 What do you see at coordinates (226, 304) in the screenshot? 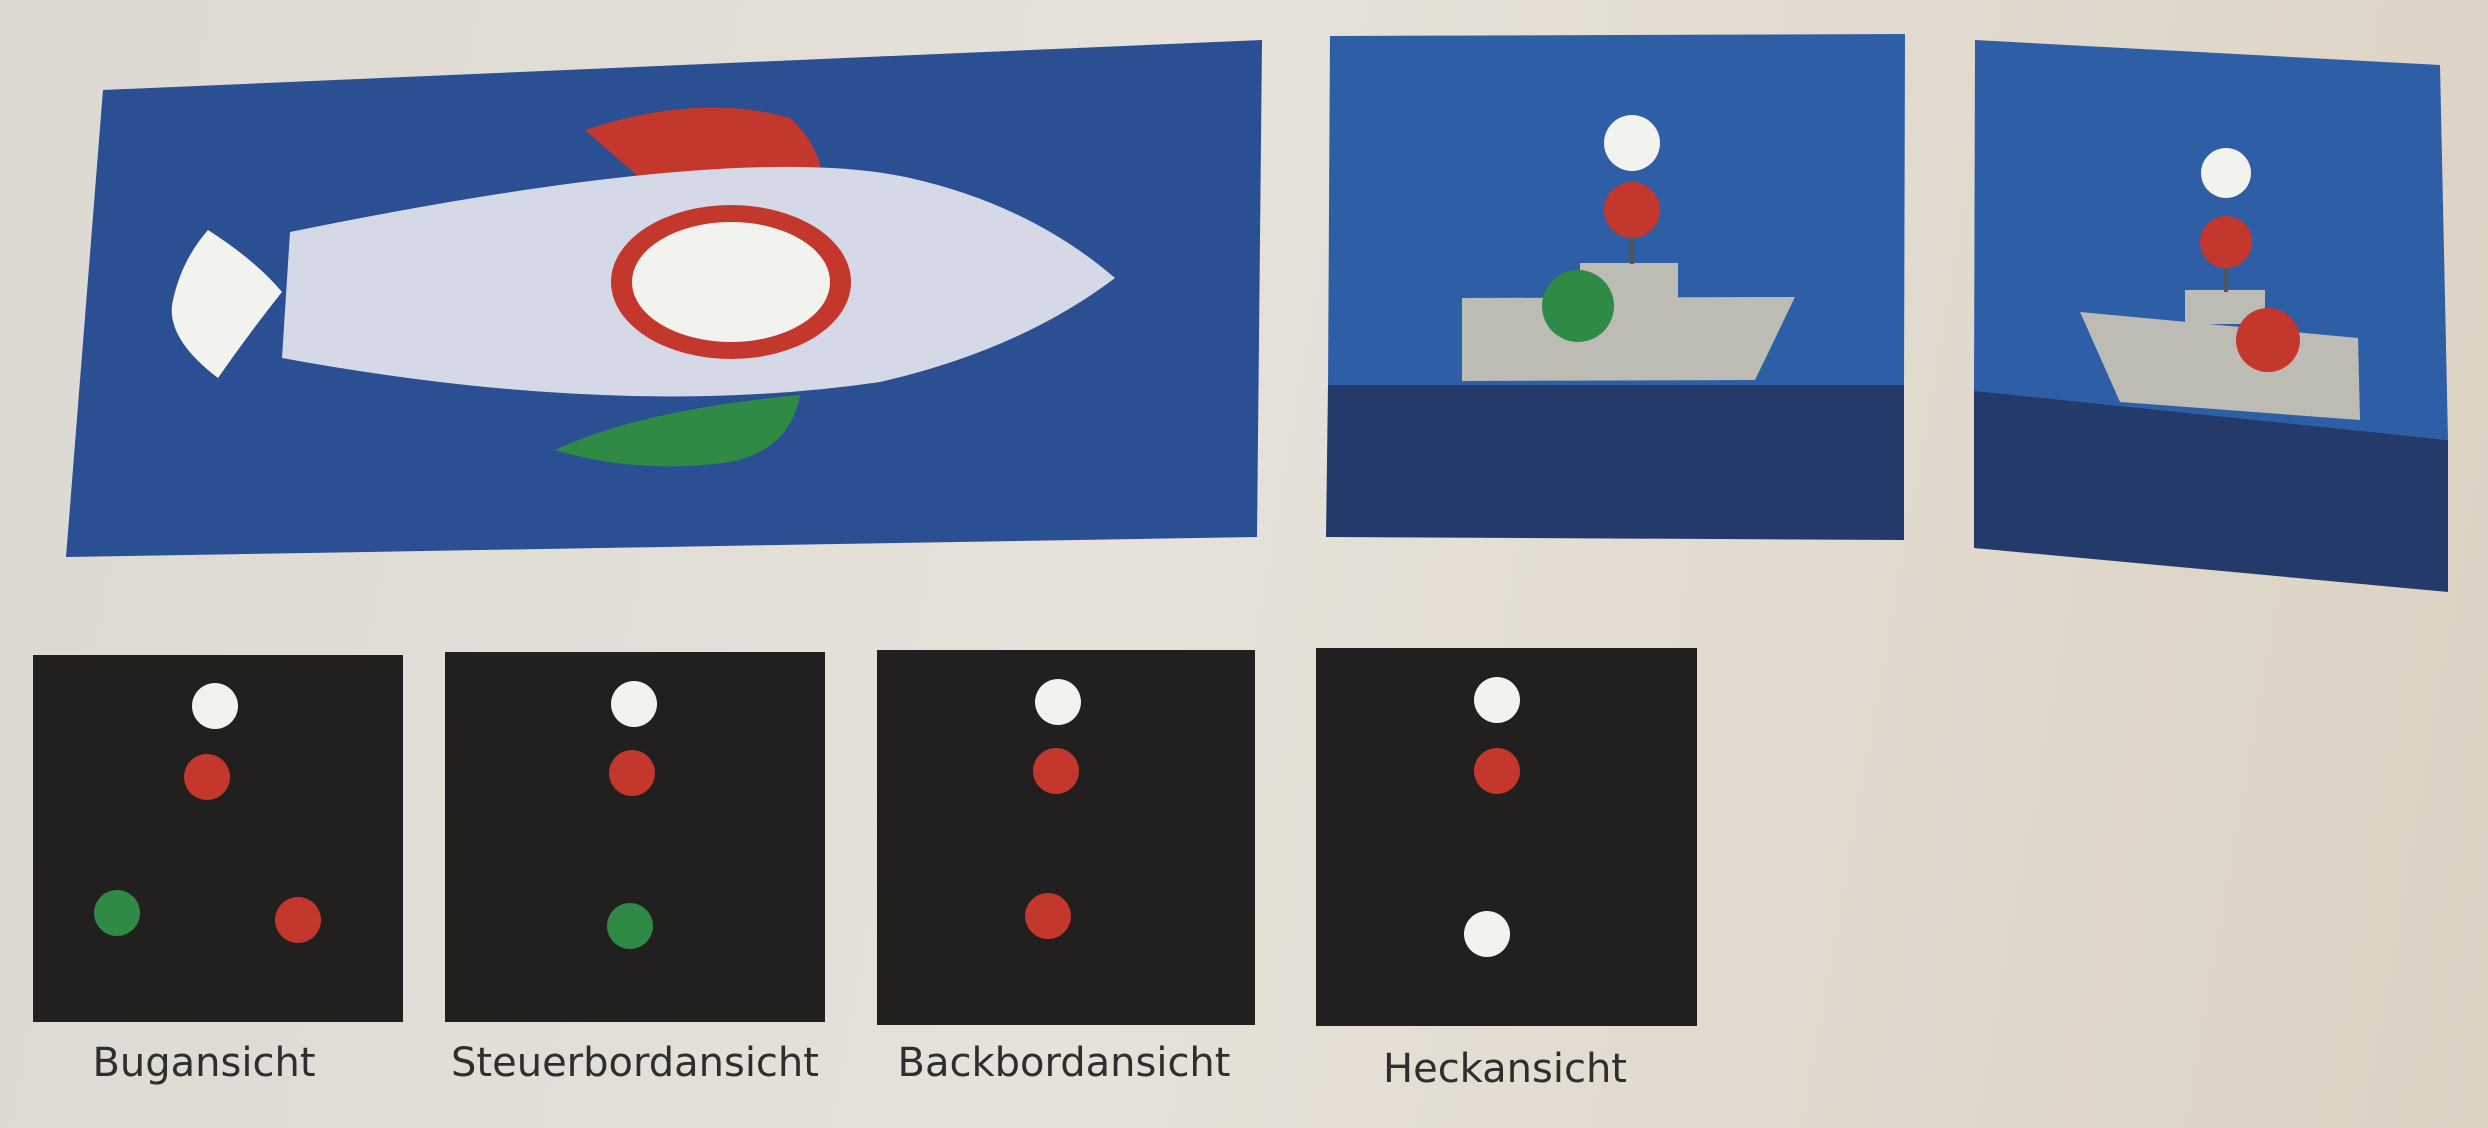
I see `stern-light-shape` at bounding box center [226, 304].